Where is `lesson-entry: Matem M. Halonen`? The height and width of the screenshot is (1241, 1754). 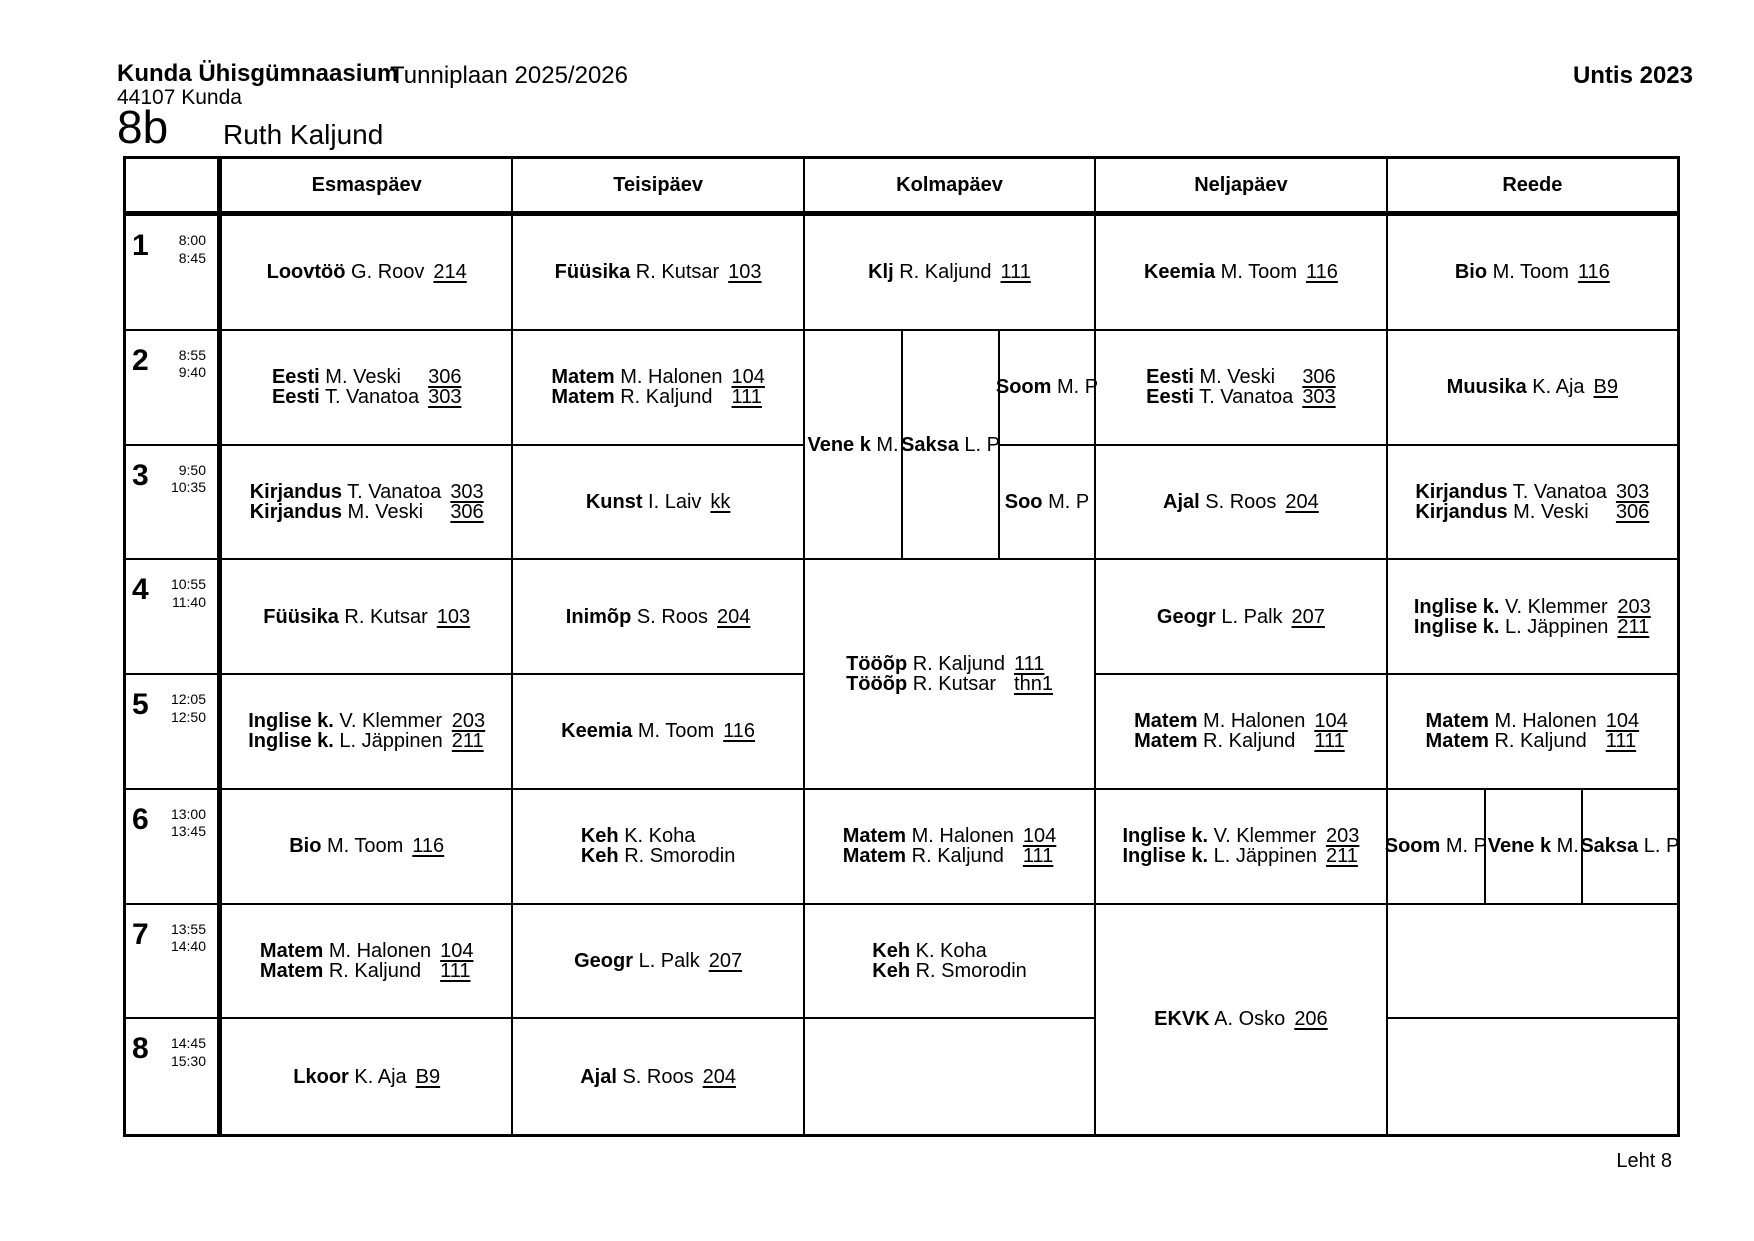 lesson-entry: Matem M. Halonen is located at coordinates (1219, 721).